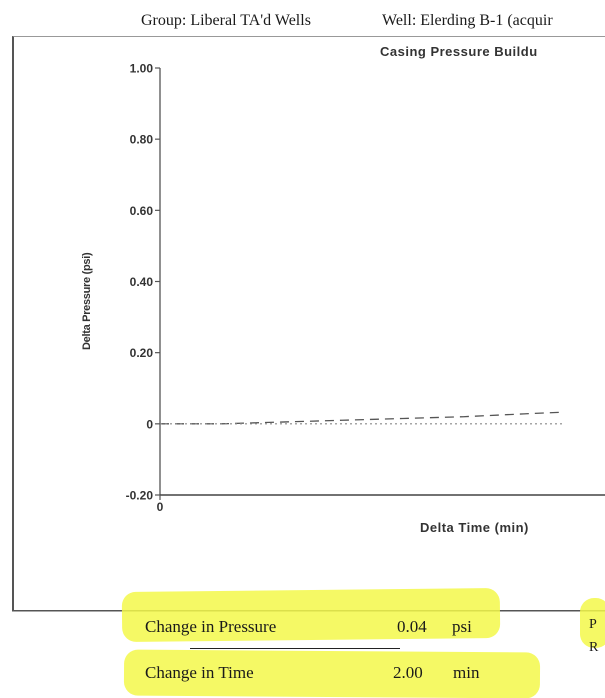  What do you see at coordinates (295, 648) in the screenshot?
I see `separator-line` at bounding box center [295, 648].